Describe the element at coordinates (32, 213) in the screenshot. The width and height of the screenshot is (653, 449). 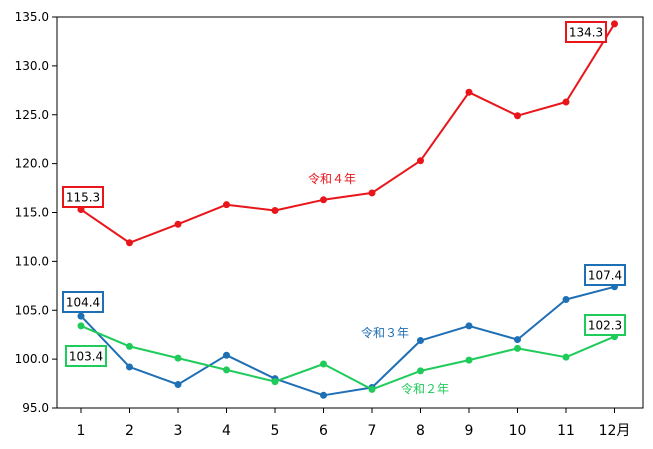
I see `y-tick-label: 115.0` at that location.